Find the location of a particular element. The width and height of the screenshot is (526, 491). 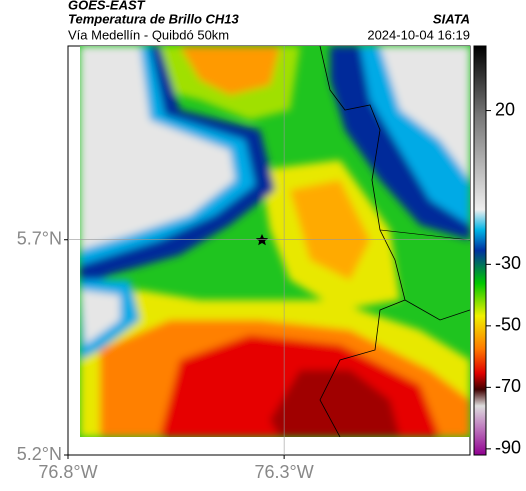

x-tick-label: 76.3°W is located at coordinates (284, 472).